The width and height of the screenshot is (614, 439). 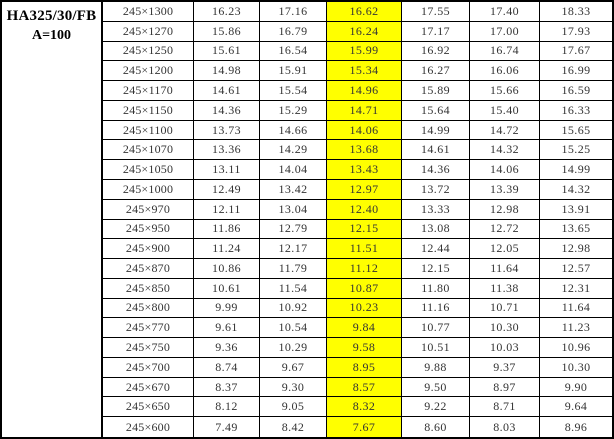 What do you see at coordinates (227, 308) in the screenshot?
I see `value-cell: 9.99` at bounding box center [227, 308].